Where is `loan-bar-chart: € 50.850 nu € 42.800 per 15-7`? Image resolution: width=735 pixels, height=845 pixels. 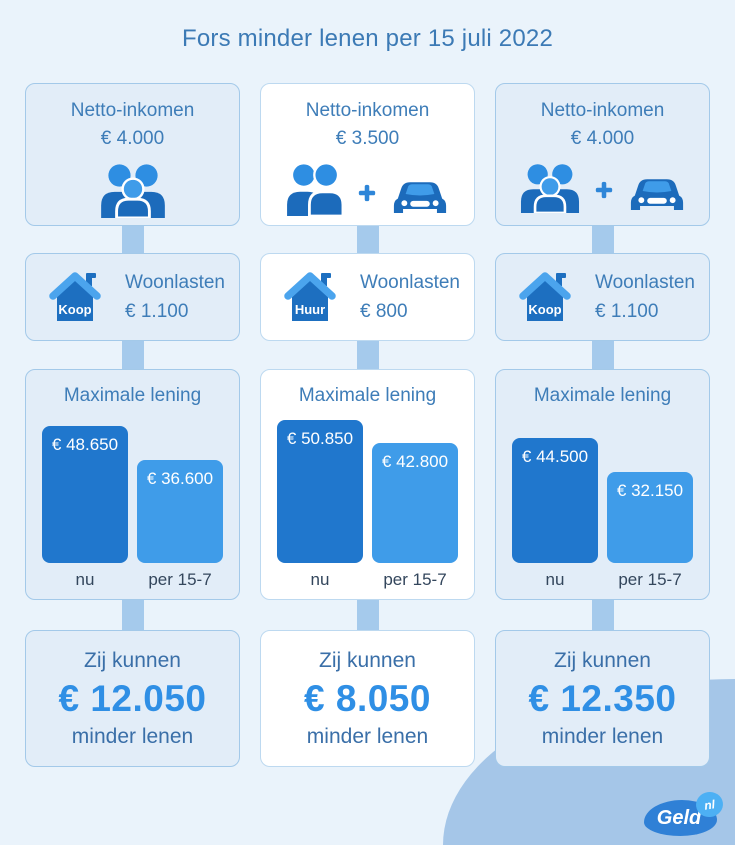 loan-bar-chart: € 50.850 nu € 42.800 per 15-7 is located at coordinates (367, 508).